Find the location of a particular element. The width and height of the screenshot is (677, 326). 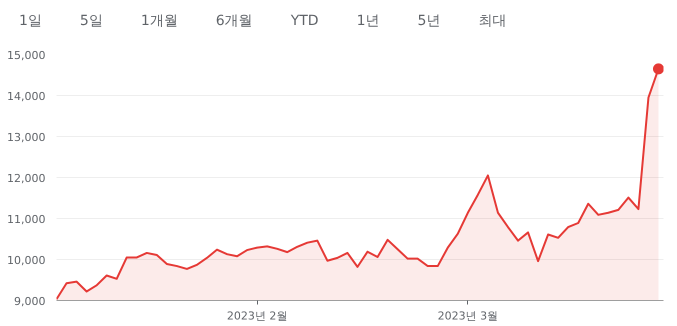

y-tick-label: 11,000 is located at coordinates (26, 219).